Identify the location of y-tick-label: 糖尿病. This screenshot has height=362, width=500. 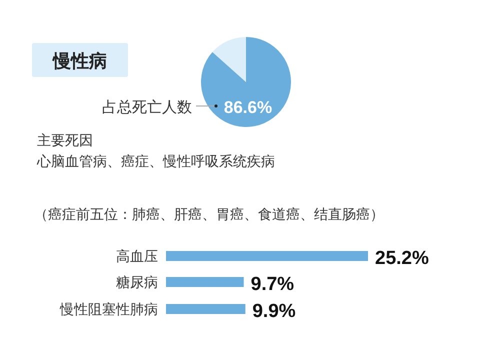
(137, 283).